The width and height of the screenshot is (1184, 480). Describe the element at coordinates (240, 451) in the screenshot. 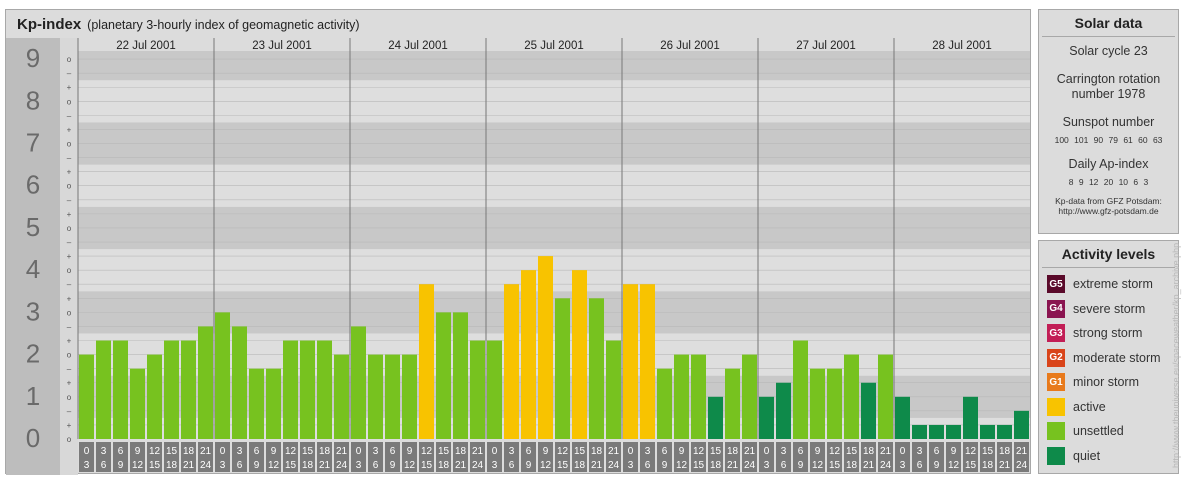

I see `kp-interval-start: 3` at that location.